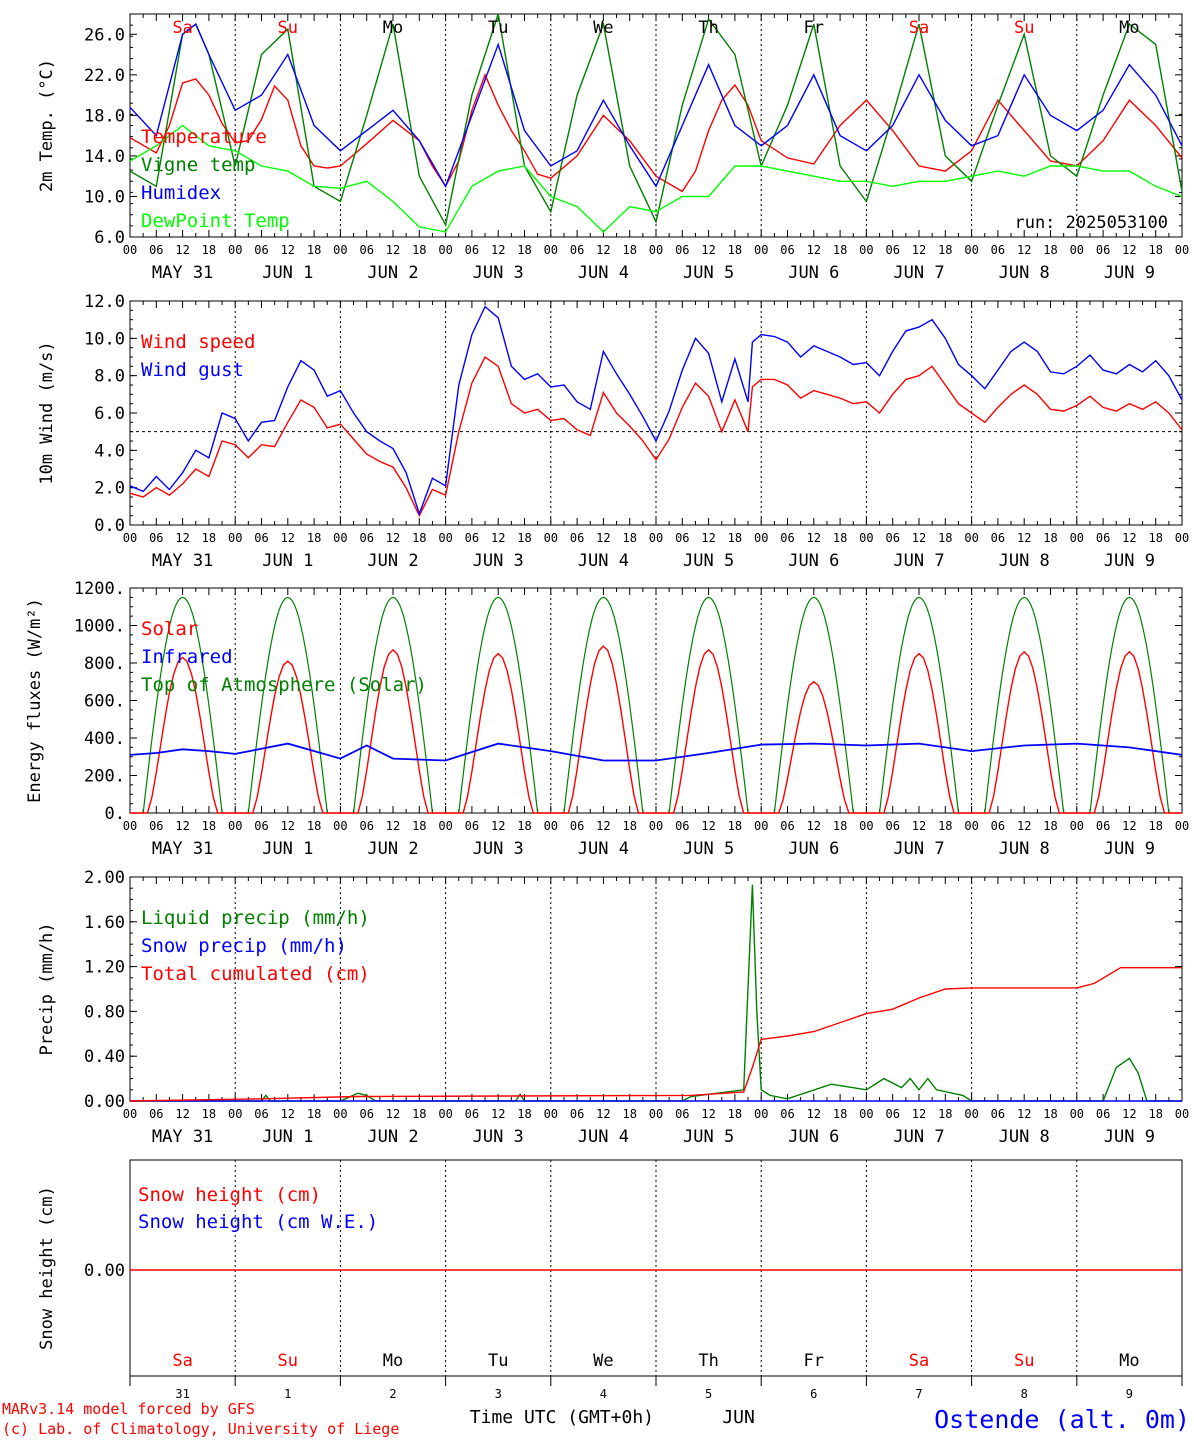 This screenshot has width=1194, height=1440. I want to click on y-tick-label: 6.0, so click(109, 414).